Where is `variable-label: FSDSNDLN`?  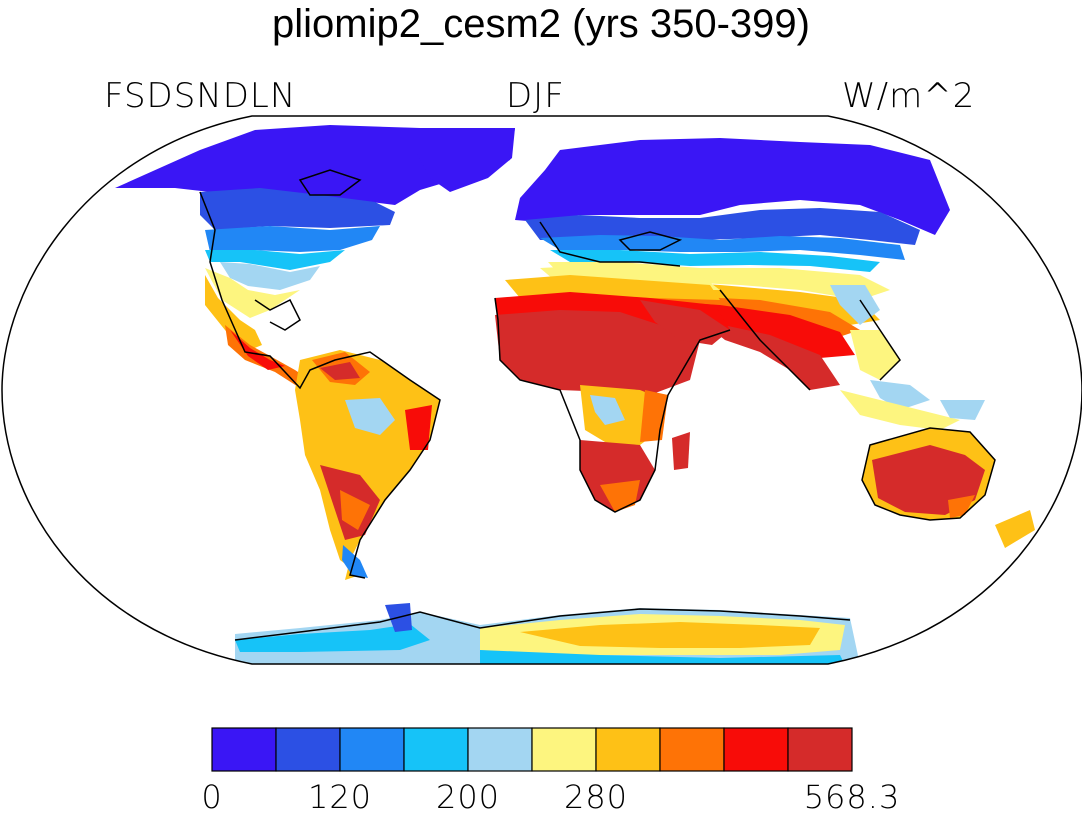 variable-label: FSDSNDLN is located at coordinates (200, 96).